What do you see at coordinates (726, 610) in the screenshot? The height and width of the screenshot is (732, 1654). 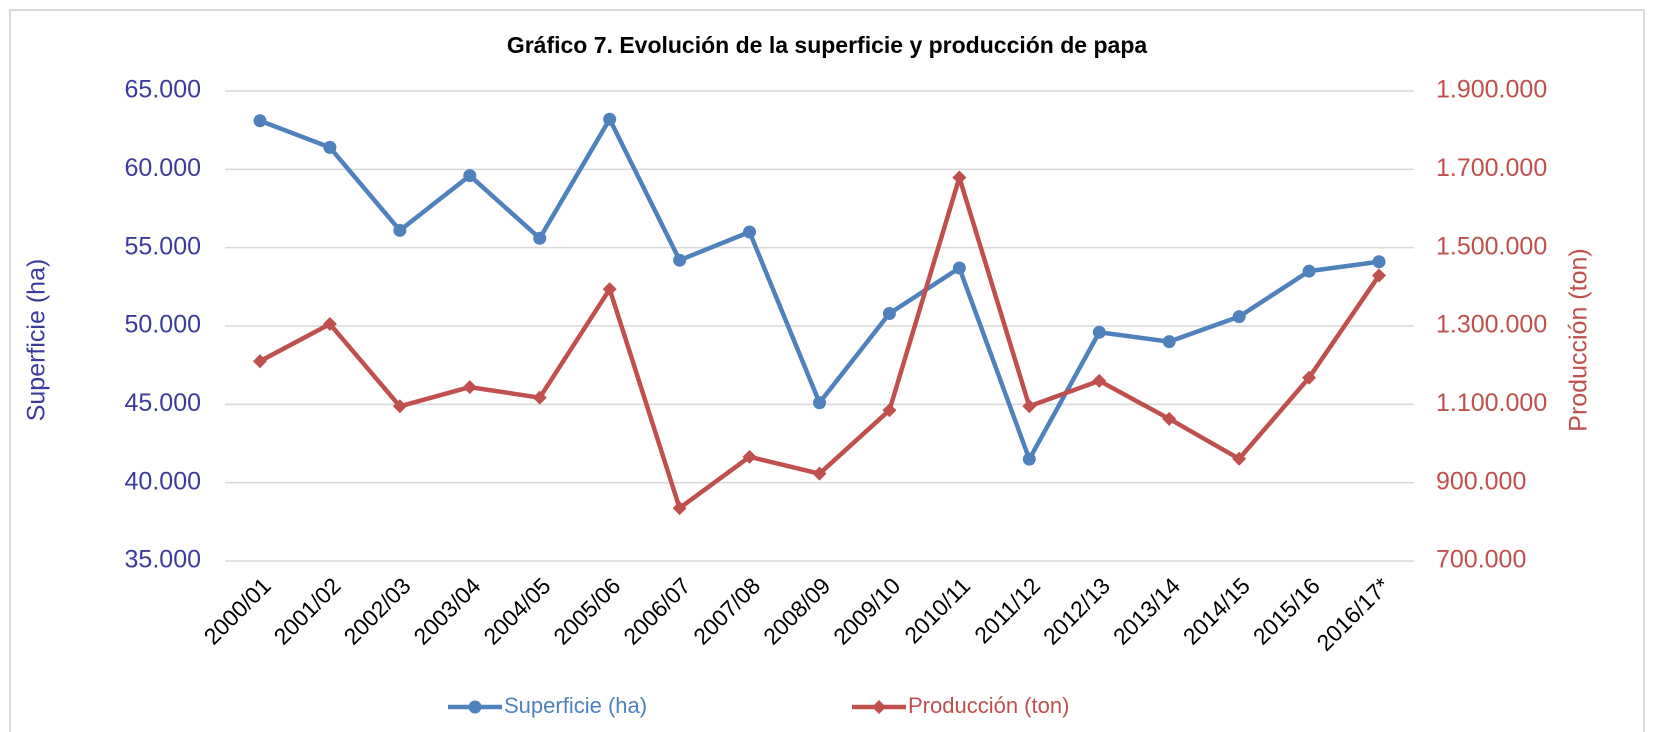 I see `x-tick-label: 2007/08` at bounding box center [726, 610].